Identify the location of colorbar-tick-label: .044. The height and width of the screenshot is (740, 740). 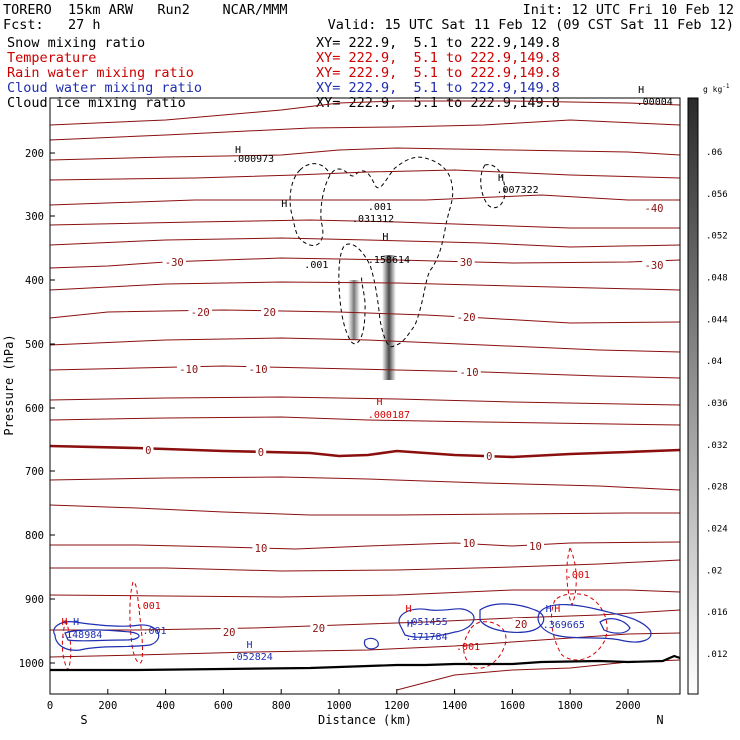
(717, 320).